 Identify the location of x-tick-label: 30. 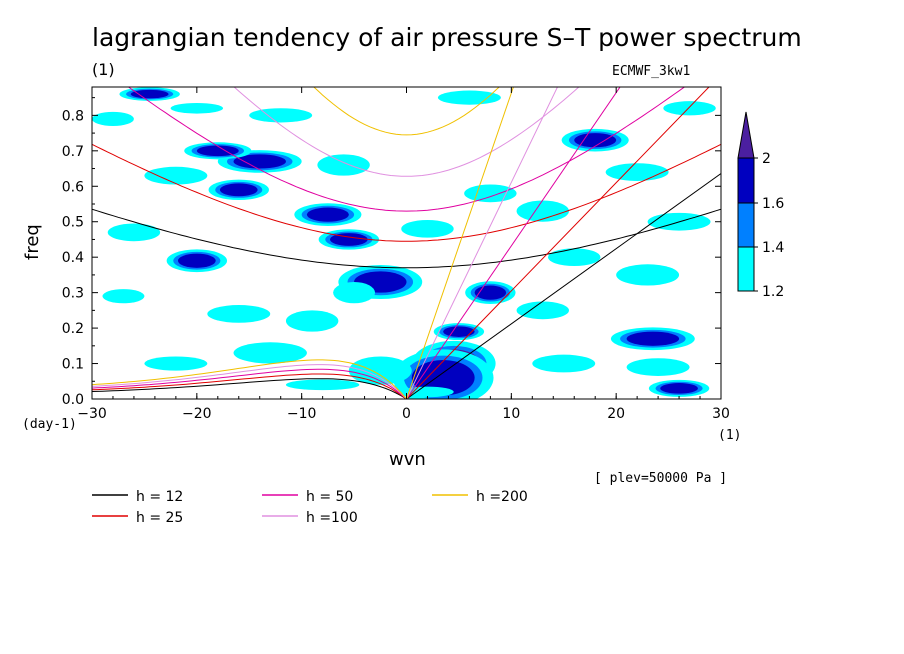
(721, 414).